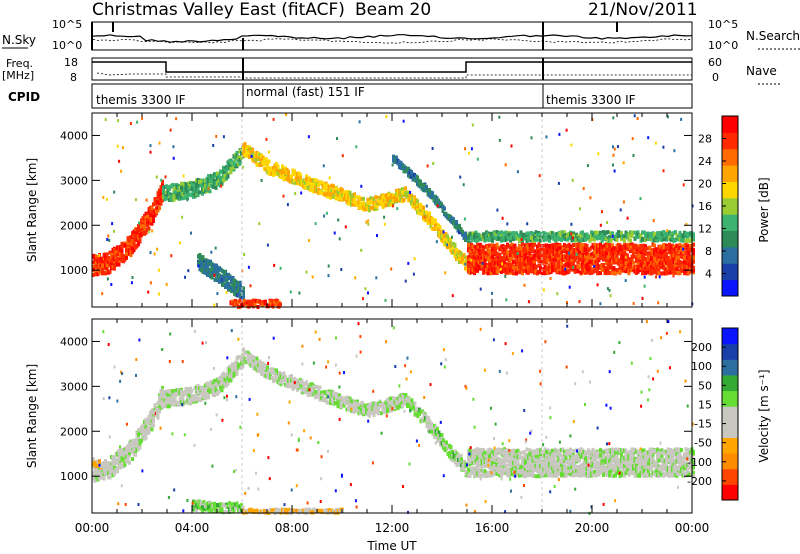  What do you see at coordinates (715, 62) in the screenshot?
I see `nave-tick-top: 60` at bounding box center [715, 62].